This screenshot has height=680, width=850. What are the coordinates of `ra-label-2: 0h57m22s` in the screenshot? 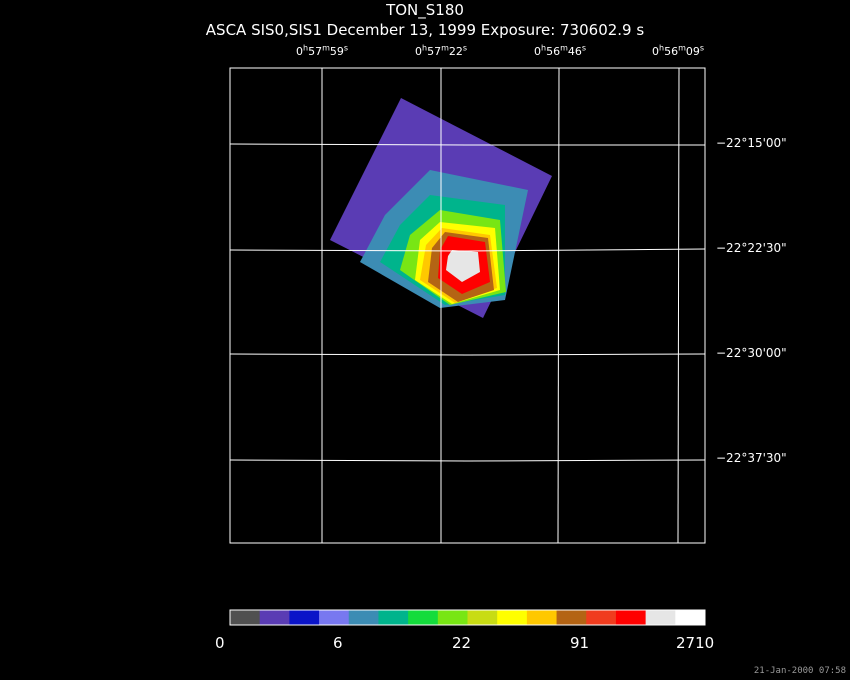 It's located at (441, 50).